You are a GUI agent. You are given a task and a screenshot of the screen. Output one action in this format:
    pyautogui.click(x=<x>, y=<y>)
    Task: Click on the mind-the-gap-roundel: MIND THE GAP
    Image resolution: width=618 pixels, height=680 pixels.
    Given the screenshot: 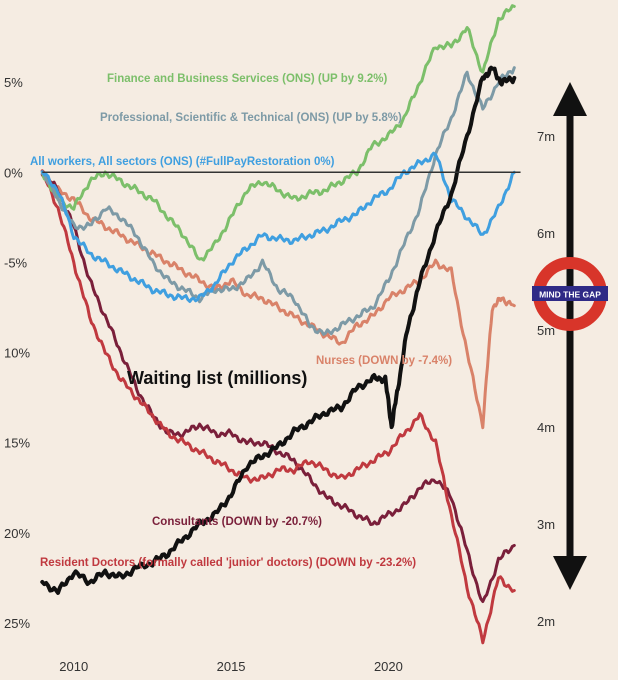 What is the action you would take?
    pyautogui.click(x=570, y=294)
    